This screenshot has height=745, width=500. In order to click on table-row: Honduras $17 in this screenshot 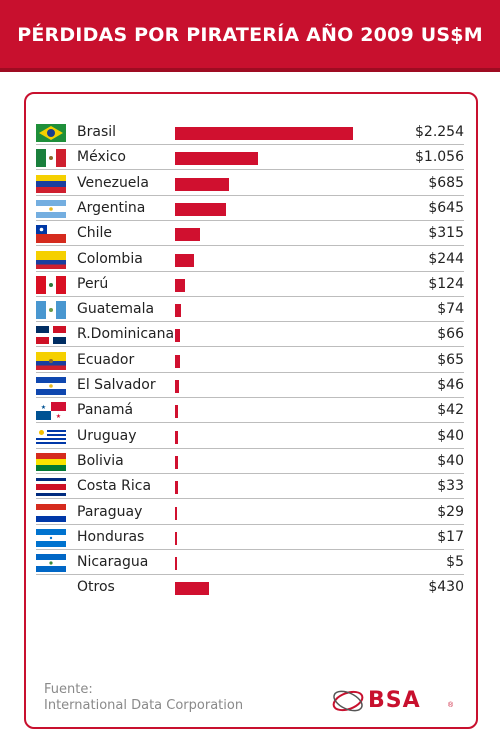, I will do `click(250, 537)`.